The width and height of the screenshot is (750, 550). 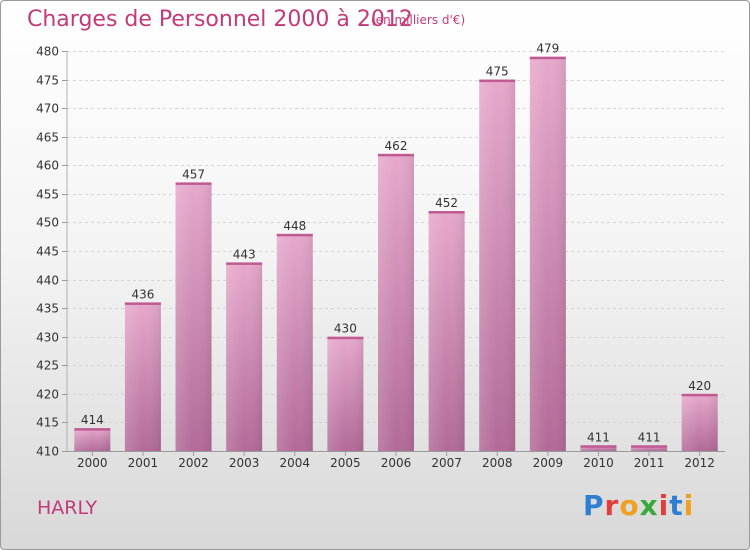 I want to click on x-tick-label: 2012, so click(x=699, y=463).